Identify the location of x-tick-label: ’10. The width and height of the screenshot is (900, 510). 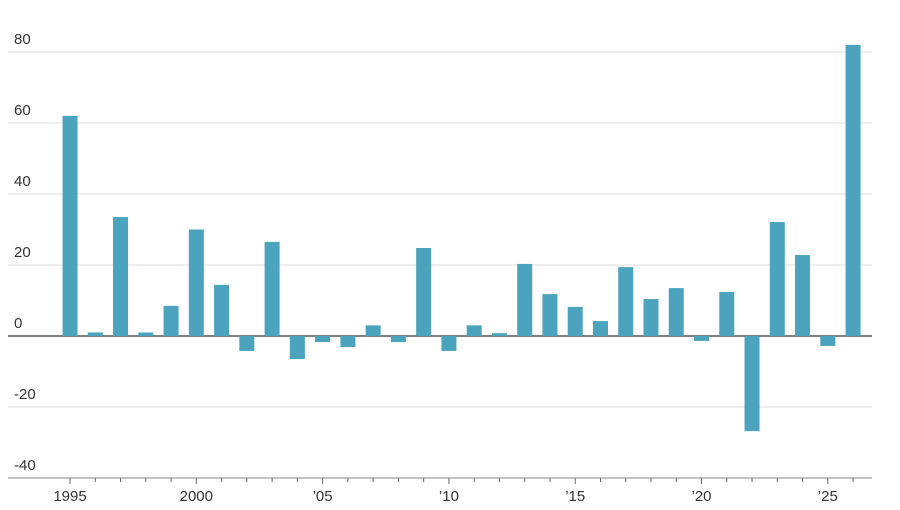
(449, 496).